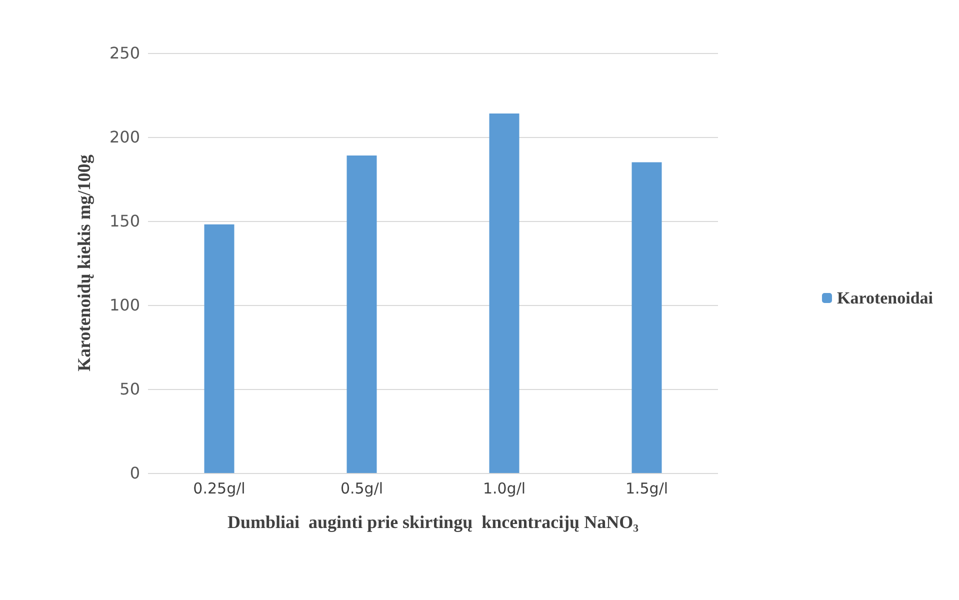 This screenshot has width=959, height=600. What do you see at coordinates (124, 221) in the screenshot?
I see `y-tick-label: 150` at bounding box center [124, 221].